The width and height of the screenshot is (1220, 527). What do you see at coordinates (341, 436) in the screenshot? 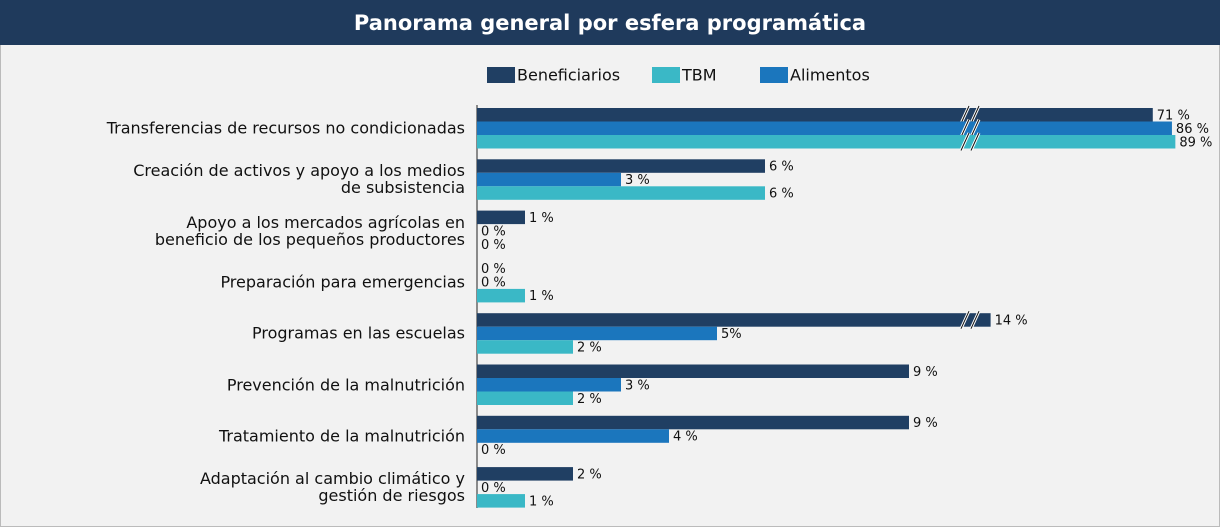
I see `category-label: Tratamiento de la malnutrición` at bounding box center [341, 436].